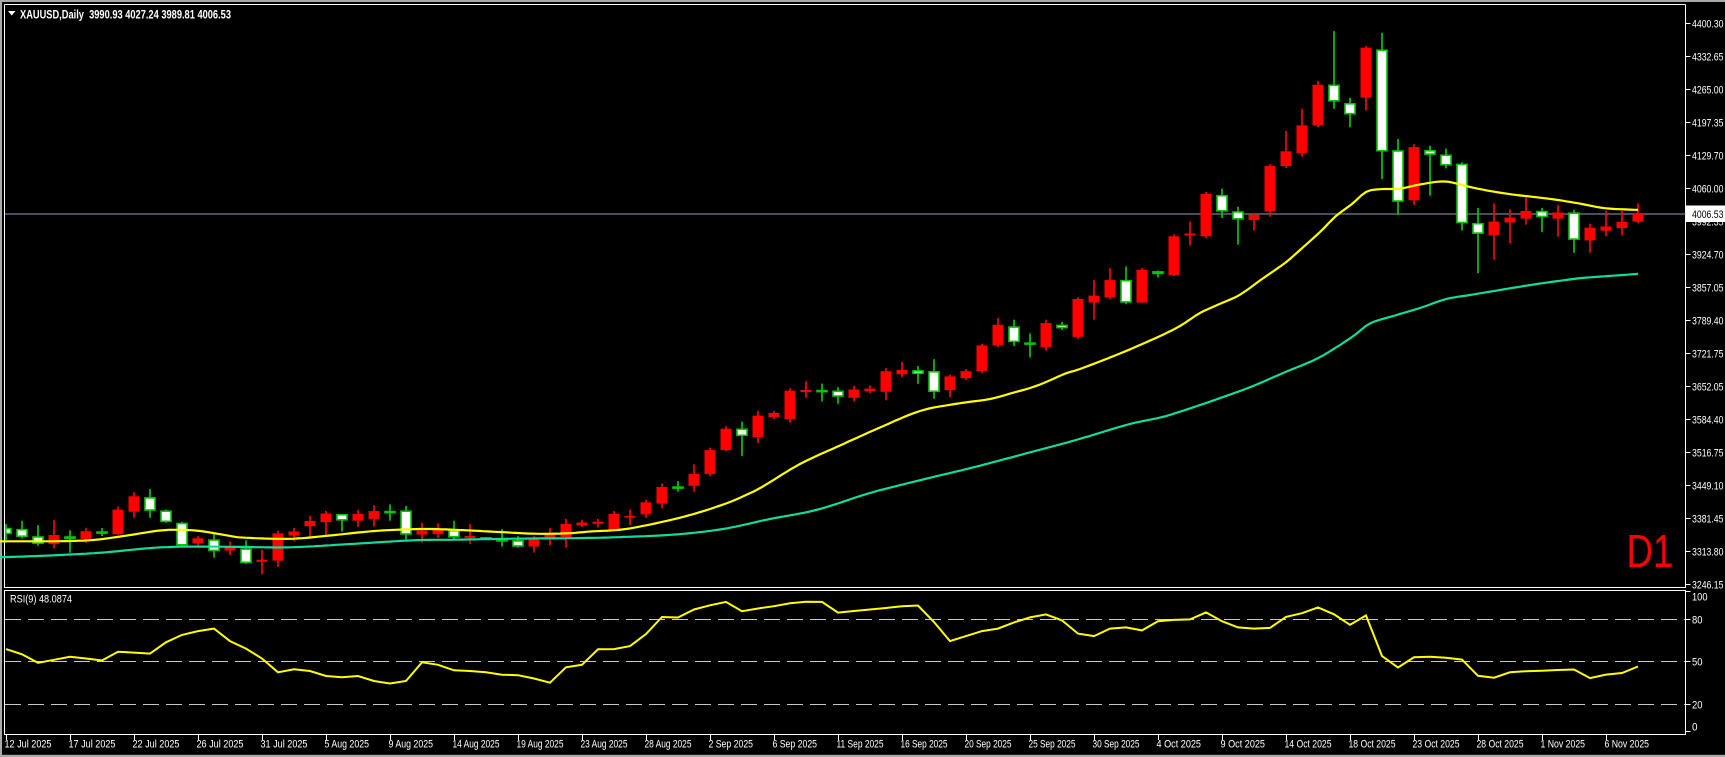 This screenshot has width=1725, height=757. What do you see at coordinates (1563, 745) in the screenshot?
I see `svg-text: 1 Nov 2025` at bounding box center [1563, 745].